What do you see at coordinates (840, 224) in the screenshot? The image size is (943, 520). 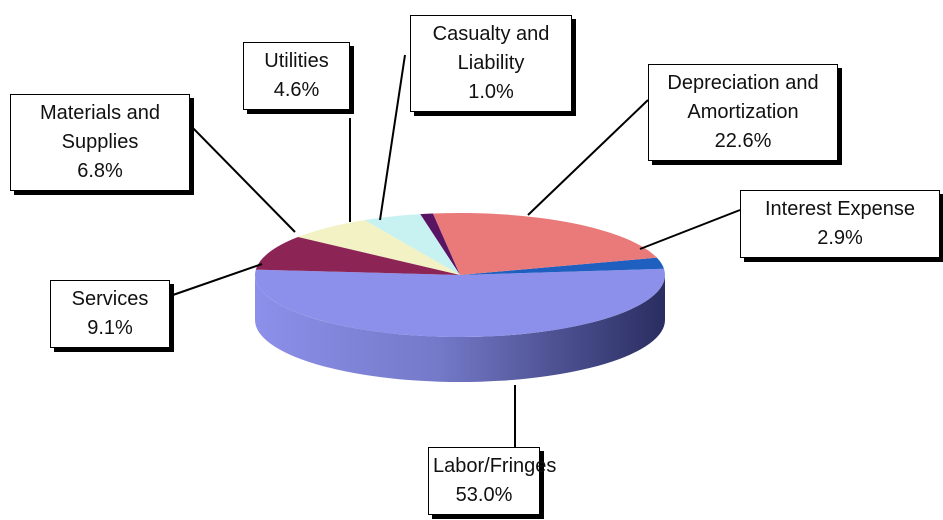 I see `data-label: Interest Expense 2.9%` at bounding box center [840, 224].